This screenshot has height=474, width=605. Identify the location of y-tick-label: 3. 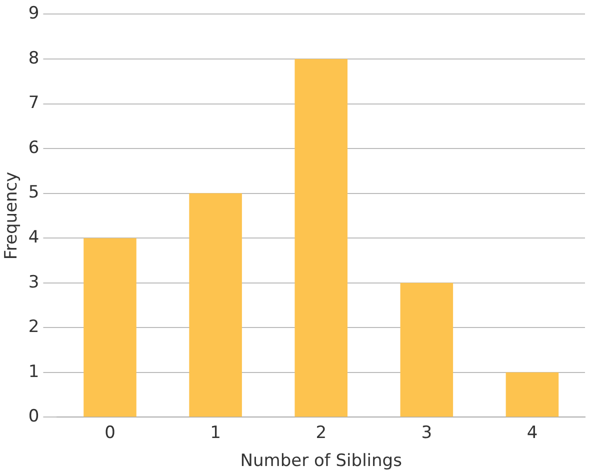
(34, 282).